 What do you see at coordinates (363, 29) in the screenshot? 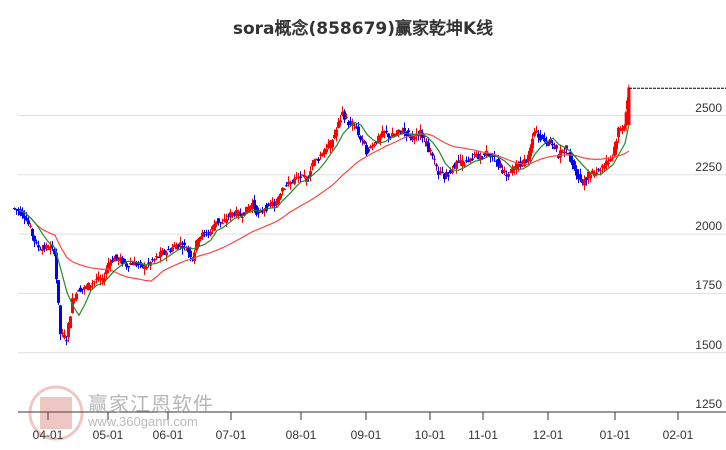
I see `chart-title: sora概念(858679)赢家乾坤K线` at bounding box center [363, 29].